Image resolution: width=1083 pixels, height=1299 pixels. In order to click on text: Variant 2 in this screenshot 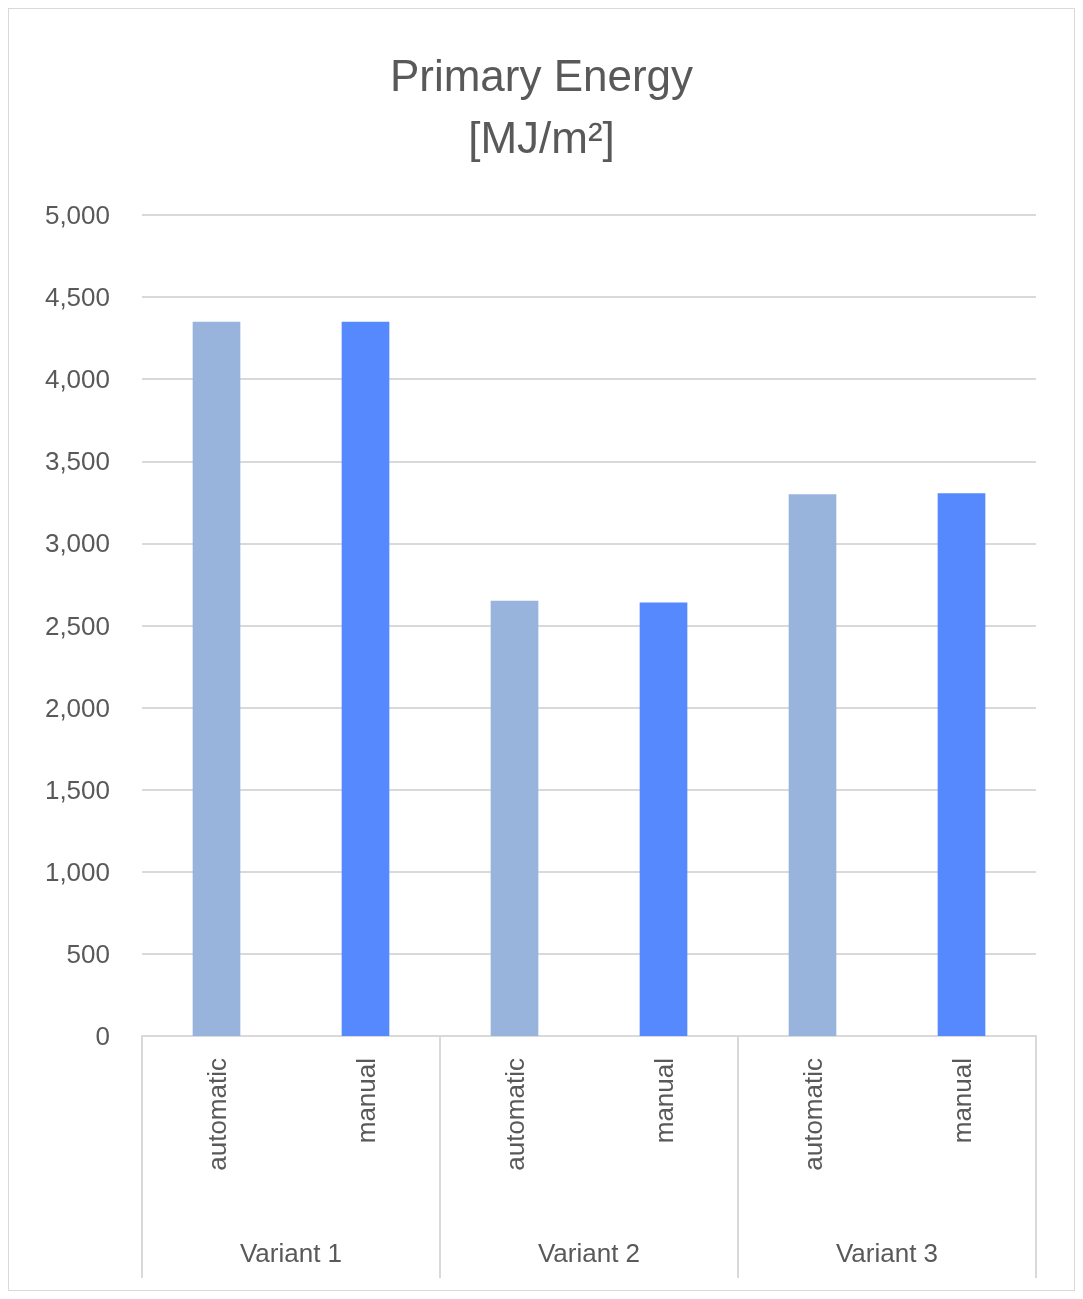, I will do `click(589, 1253)`.